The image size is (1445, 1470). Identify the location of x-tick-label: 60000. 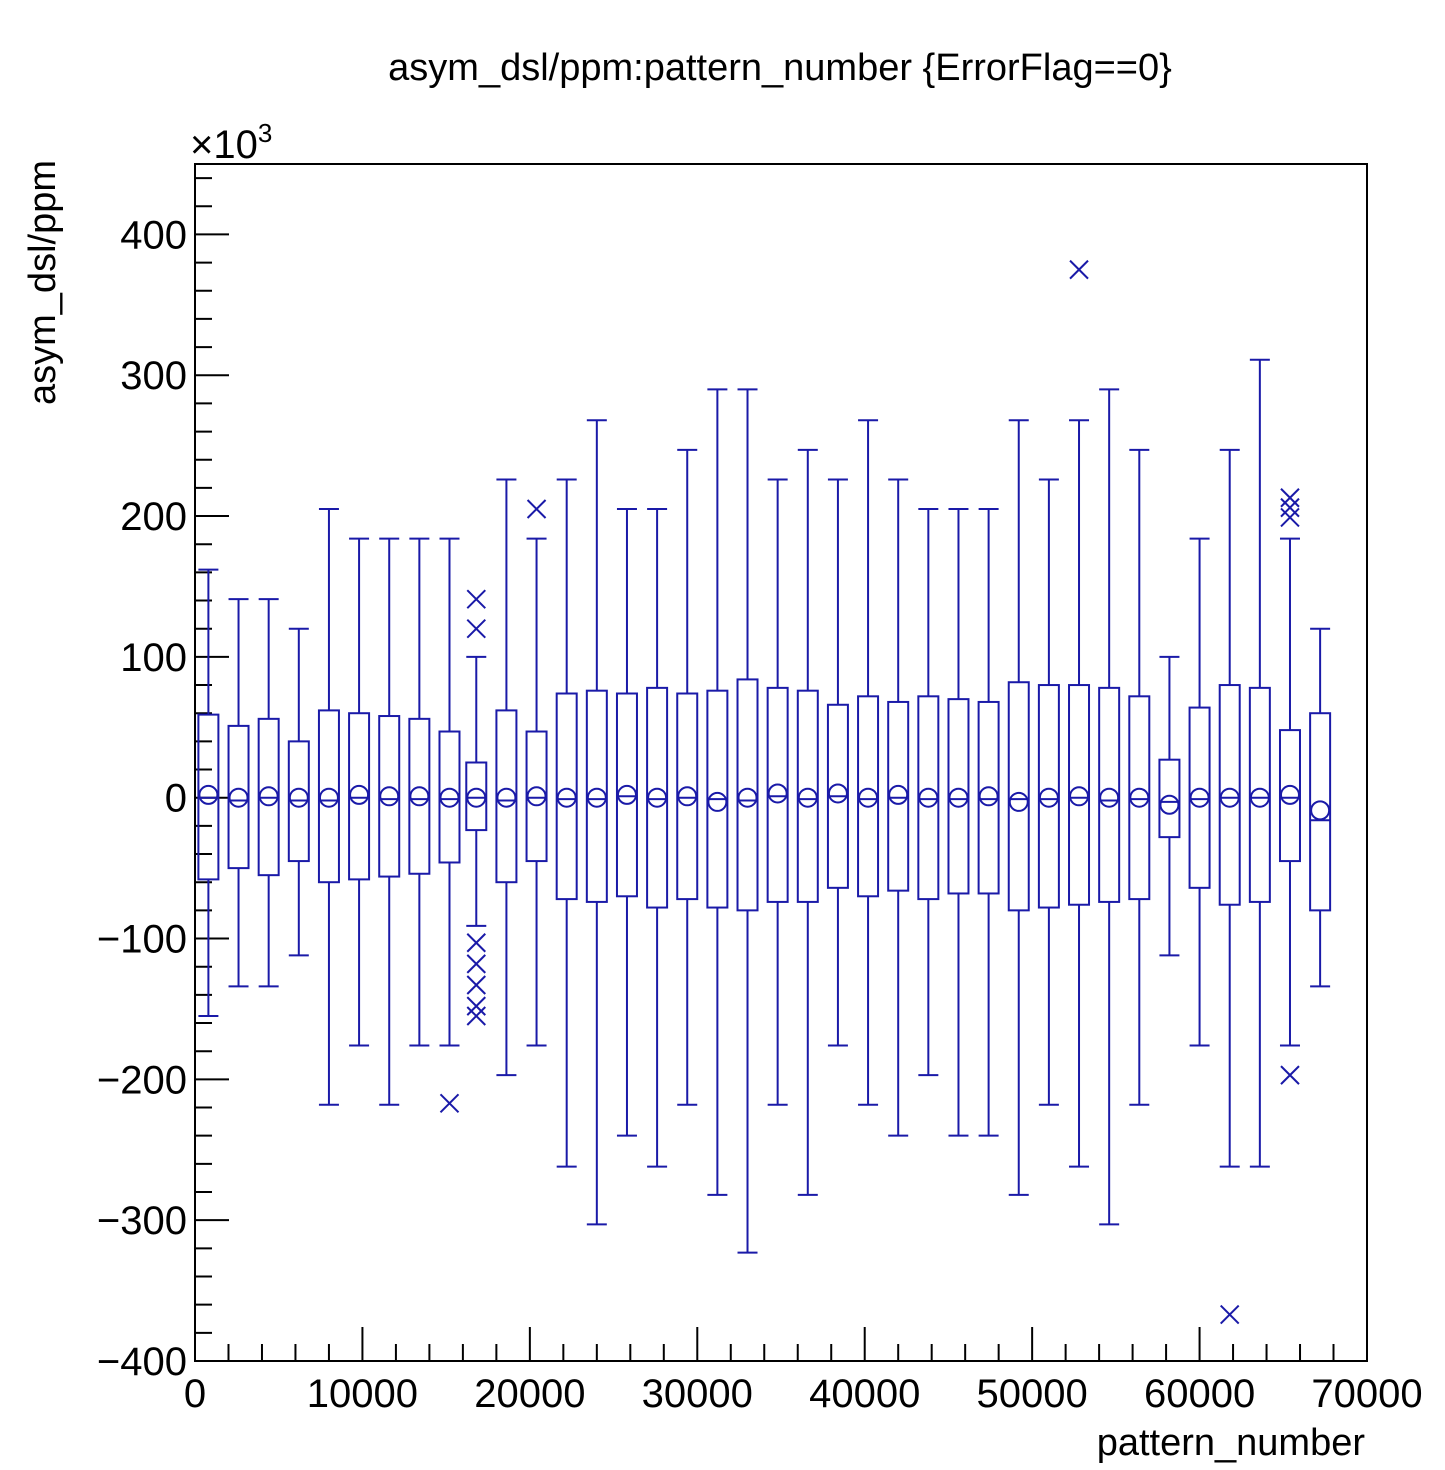
(1199, 1394).